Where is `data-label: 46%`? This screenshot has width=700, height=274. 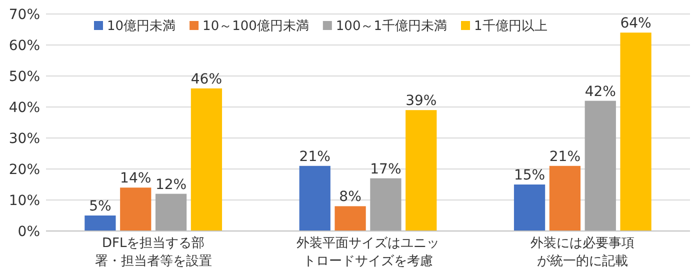 data-label: 46% is located at coordinates (206, 79).